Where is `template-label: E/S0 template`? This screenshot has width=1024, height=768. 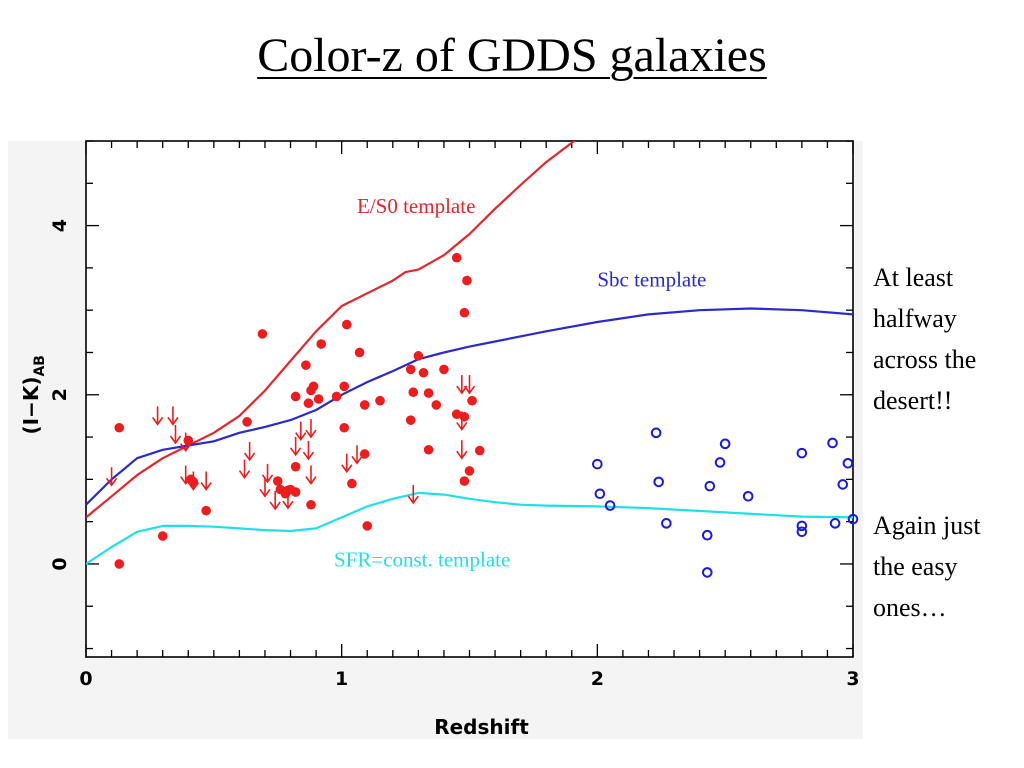 template-label: E/S0 template is located at coordinates (416, 206).